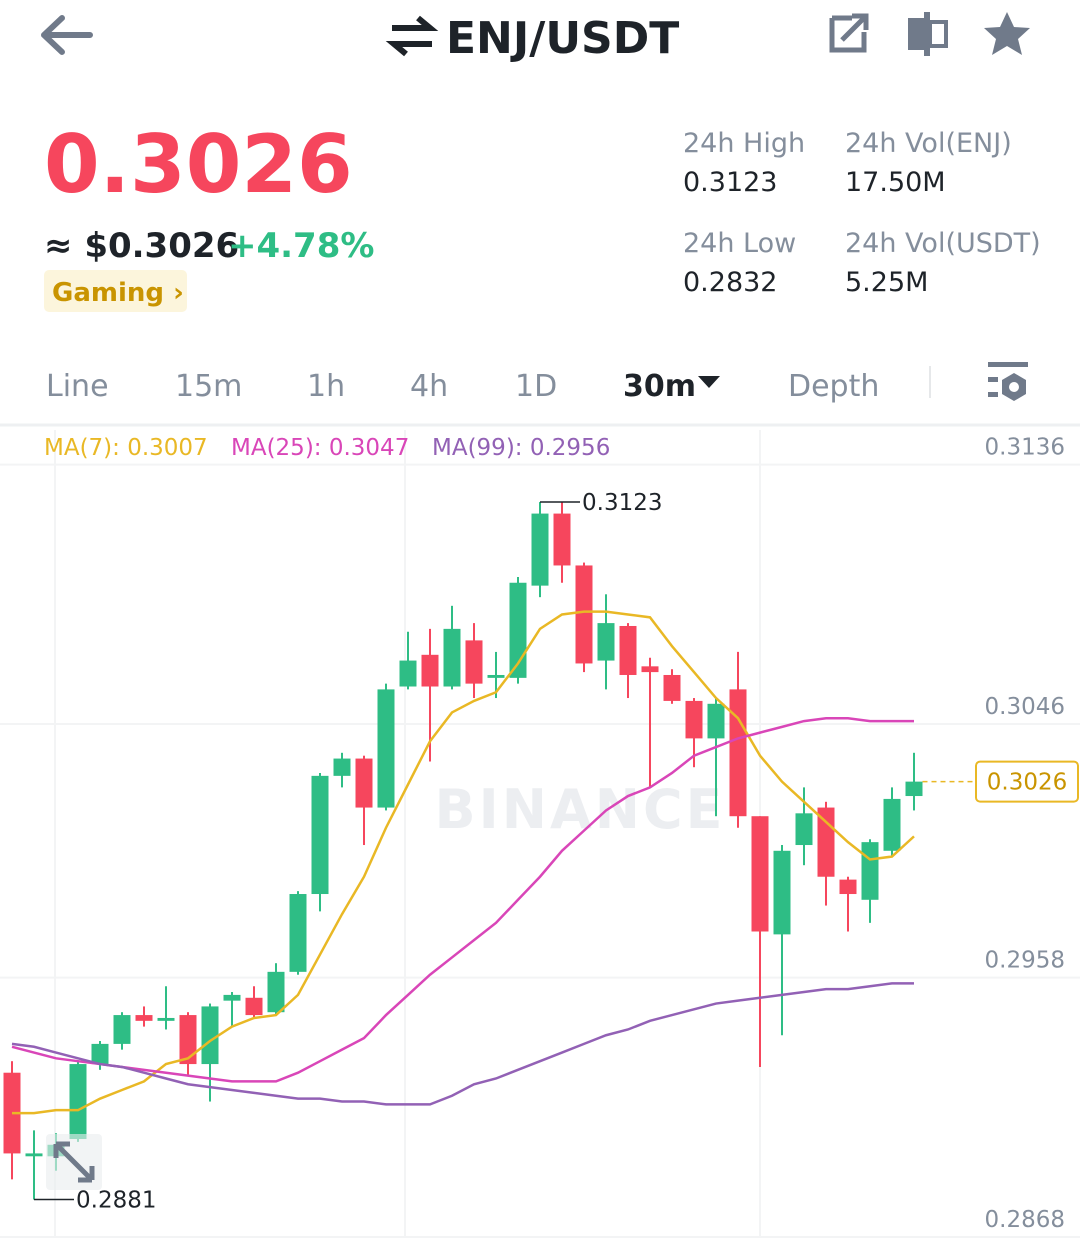 Image resolution: width=1080 pixels, height=1244 pixels. I want to click on watermark: BINANCE, so click(580, 809).